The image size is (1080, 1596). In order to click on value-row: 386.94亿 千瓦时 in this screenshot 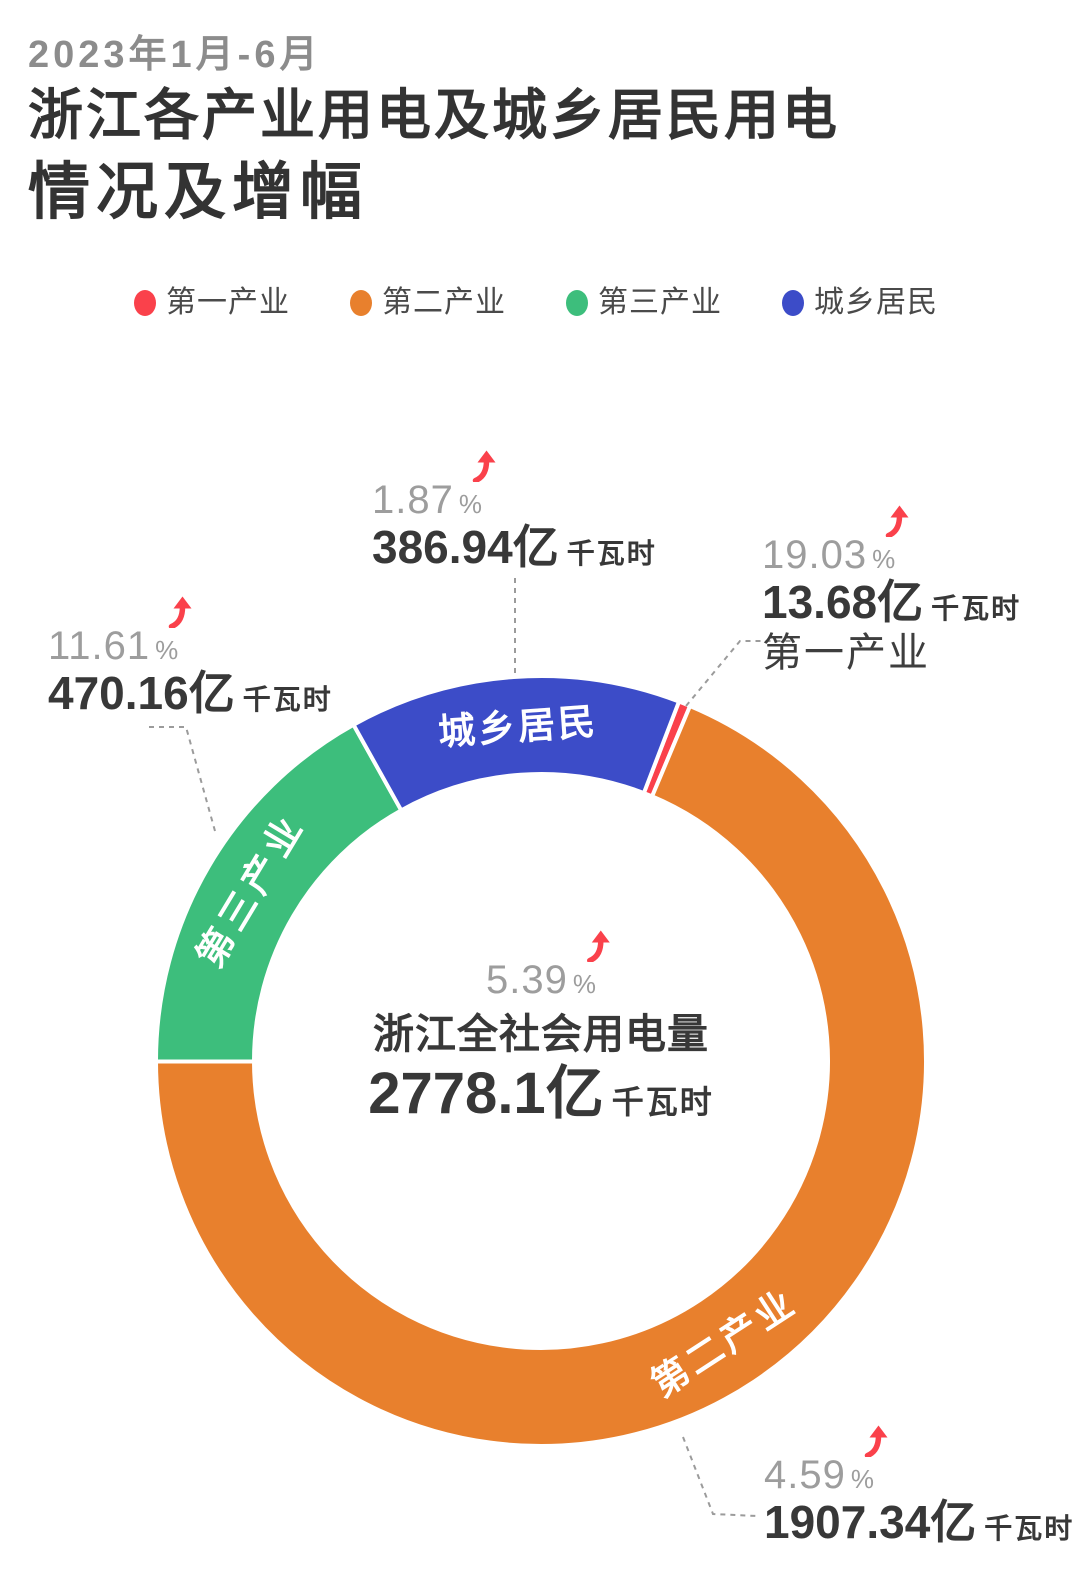, I will do `click(514, 547)`.